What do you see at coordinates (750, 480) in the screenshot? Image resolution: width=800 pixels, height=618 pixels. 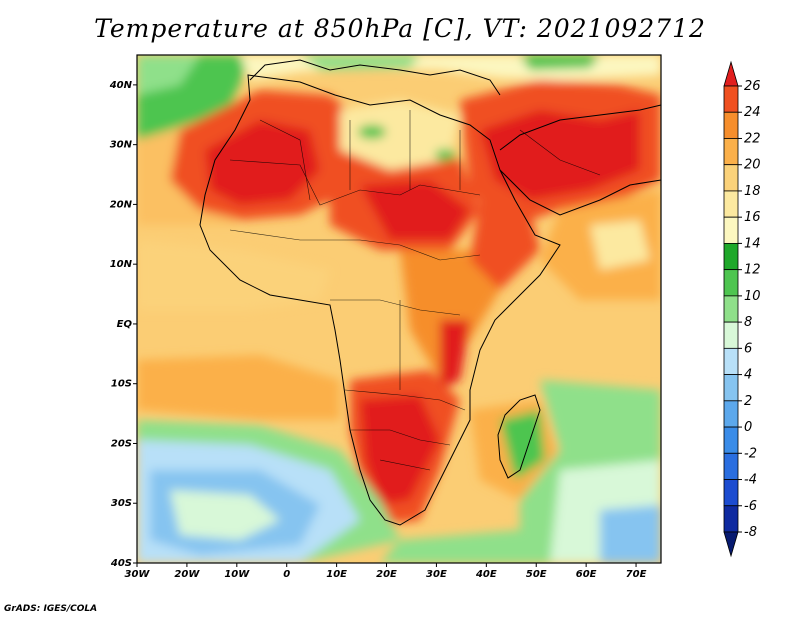 I see `colorbar-label: -4` at bounding box center [750, 480].